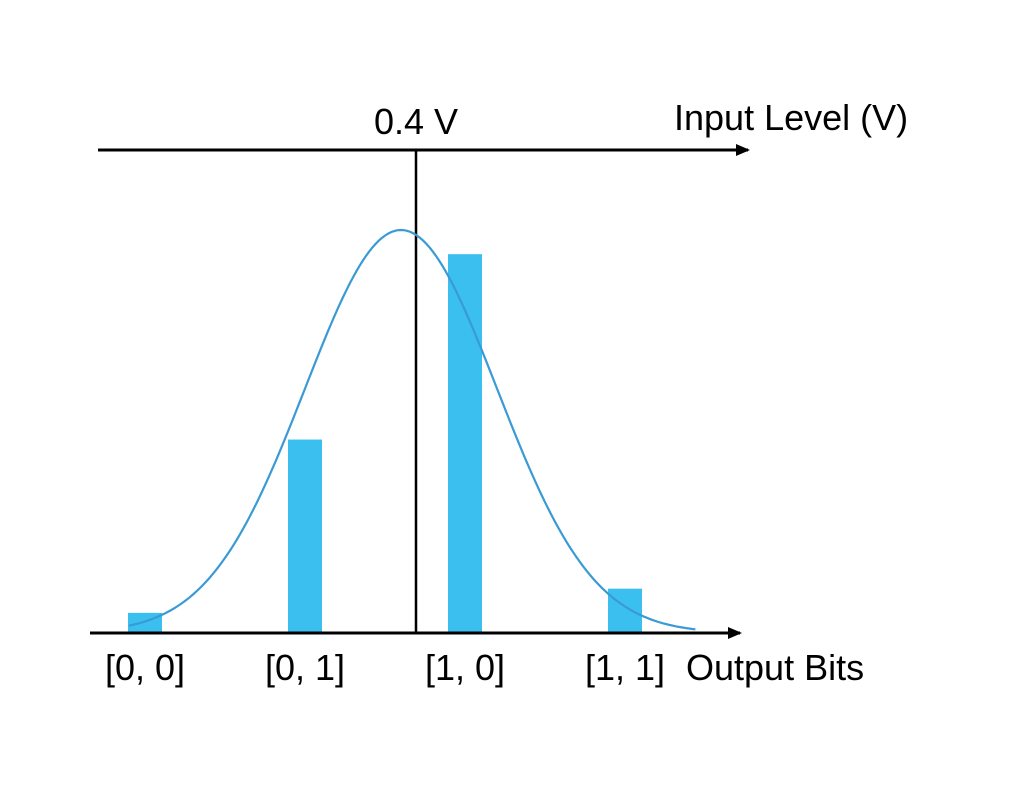 The image size is (1024, 790). I want to click on tick-label: [1, 1], so click(625, 667).